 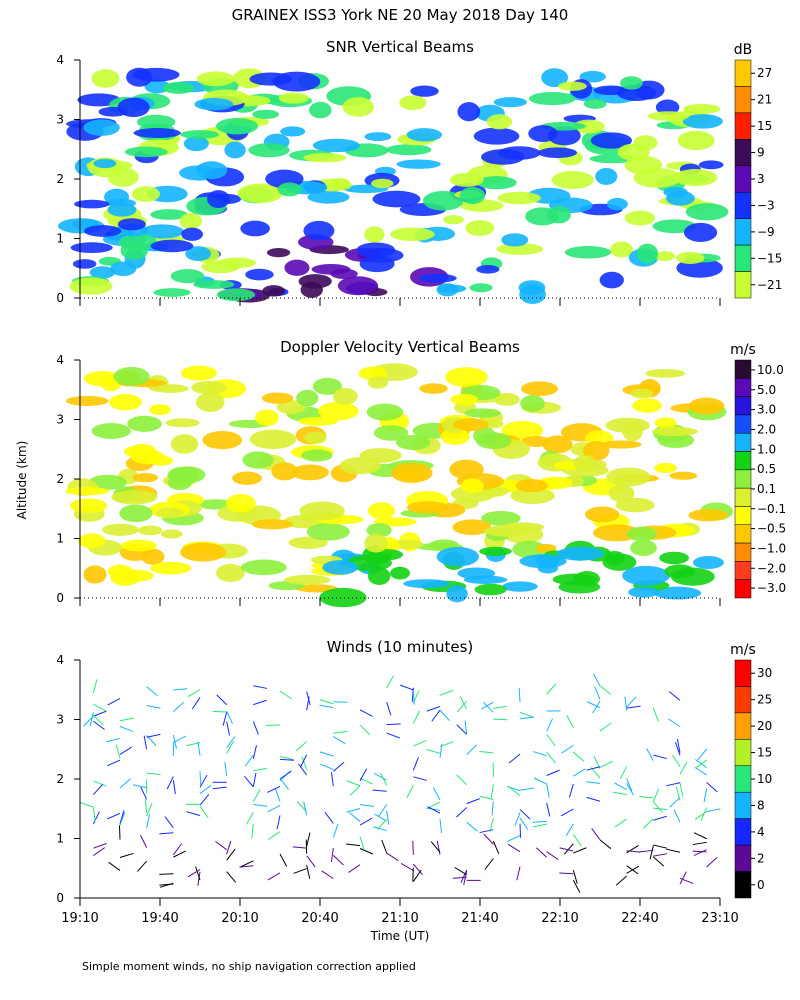 I want to click on x-tick-label: 23:10, so click(x=719, y=918).